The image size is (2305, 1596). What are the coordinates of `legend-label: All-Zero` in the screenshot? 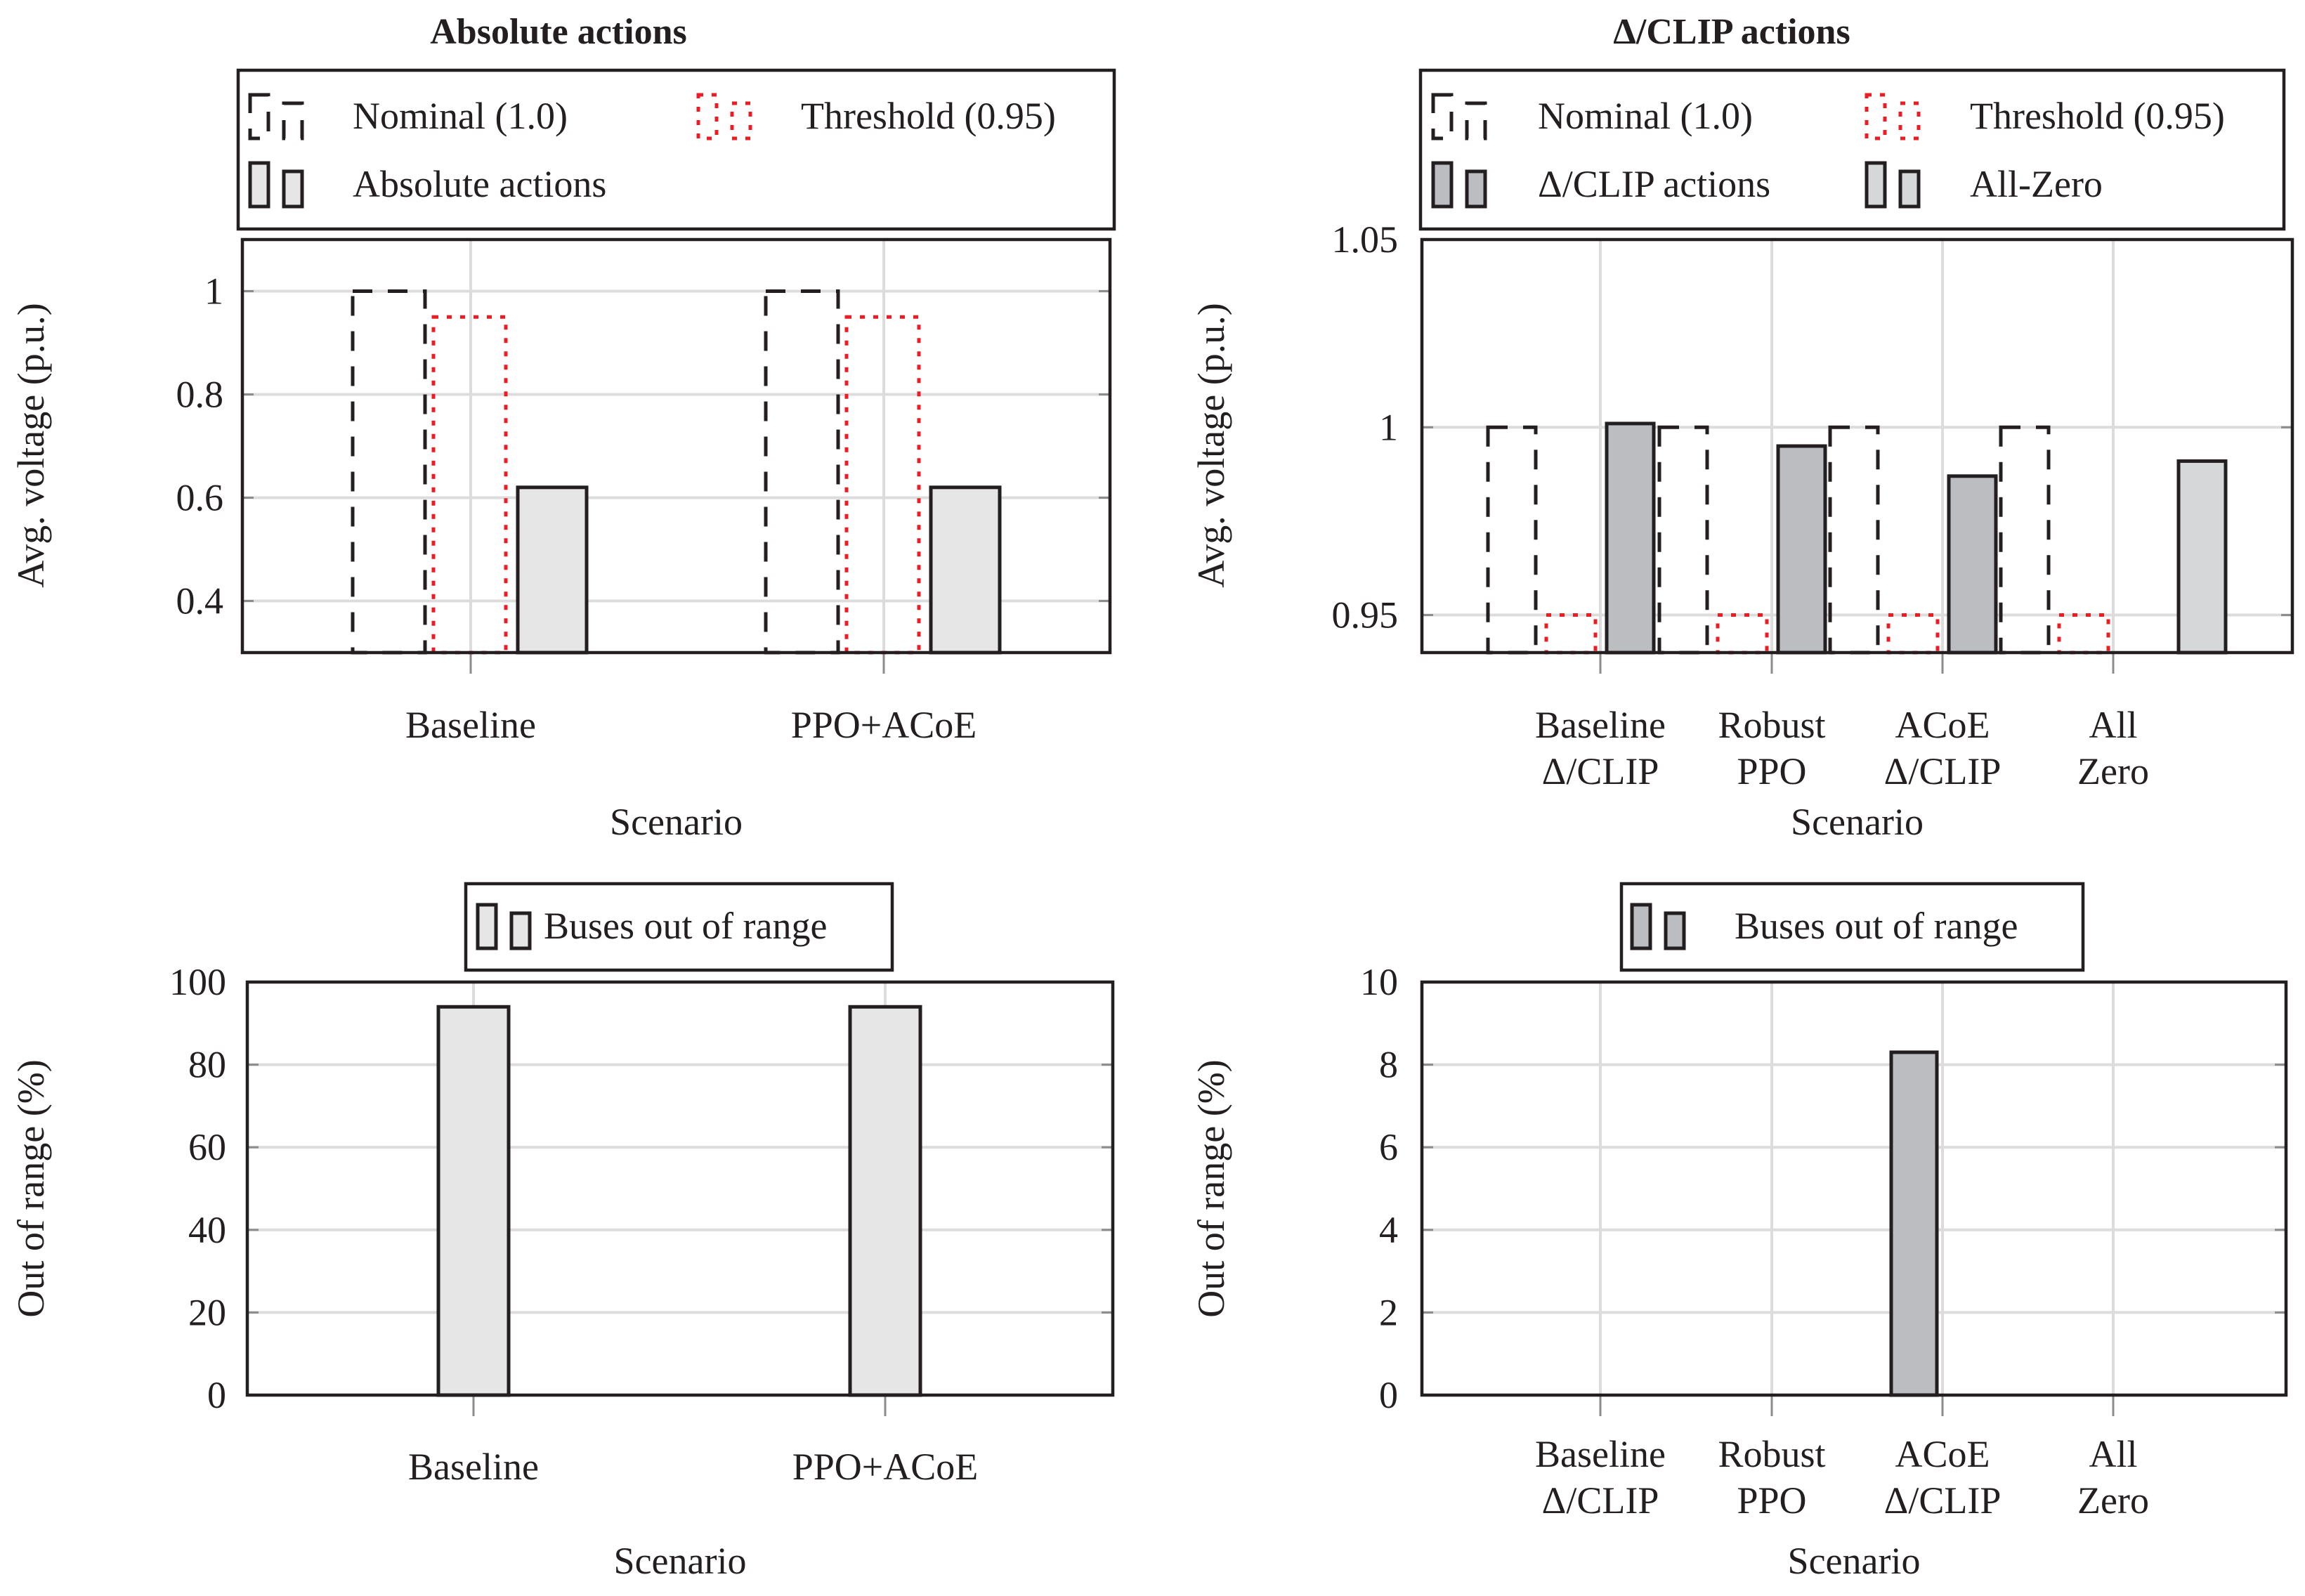 It's located at (2036, 184).